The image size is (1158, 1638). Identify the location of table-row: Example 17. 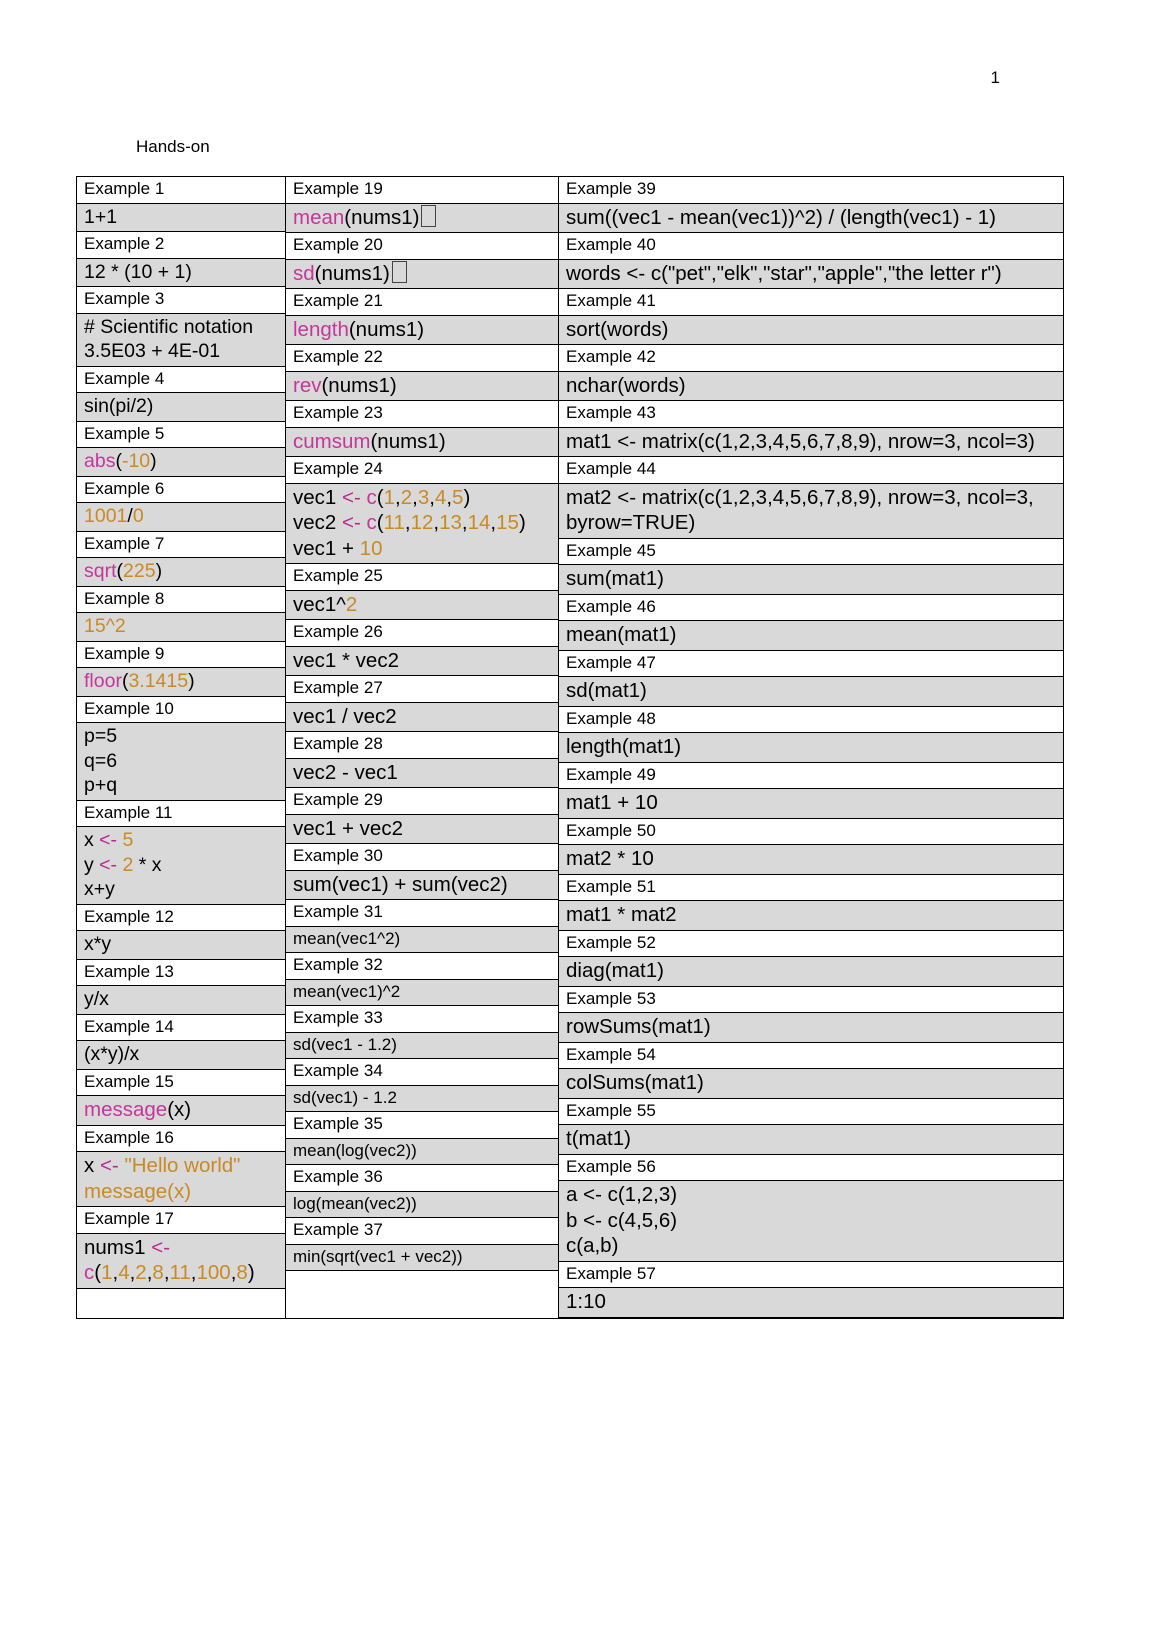
(181, 1220).